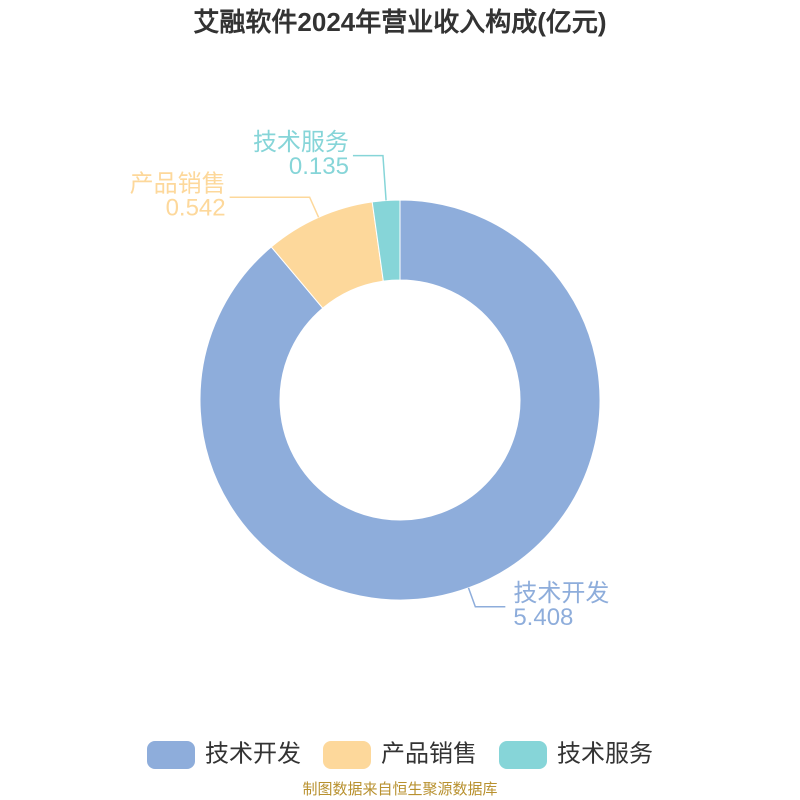  What do you see at coordinates (605, 753) in the screenshot?
I see `legend-label: 技术服务` at bounding box center [605, 753].